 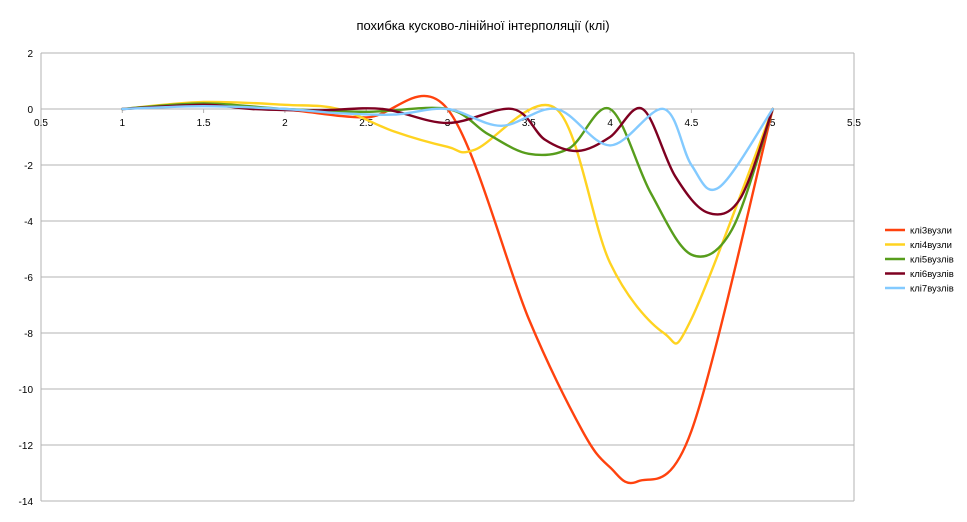 What do you see at coordinates (41, 123) in the screenshot?
I see `x-tick-label: 0.5` at bounding box center [41, 123].